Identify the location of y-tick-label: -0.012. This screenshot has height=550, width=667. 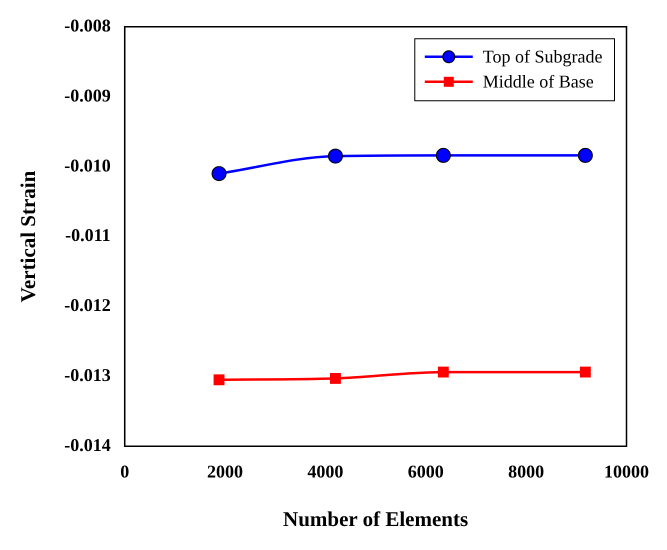
(87, 305).